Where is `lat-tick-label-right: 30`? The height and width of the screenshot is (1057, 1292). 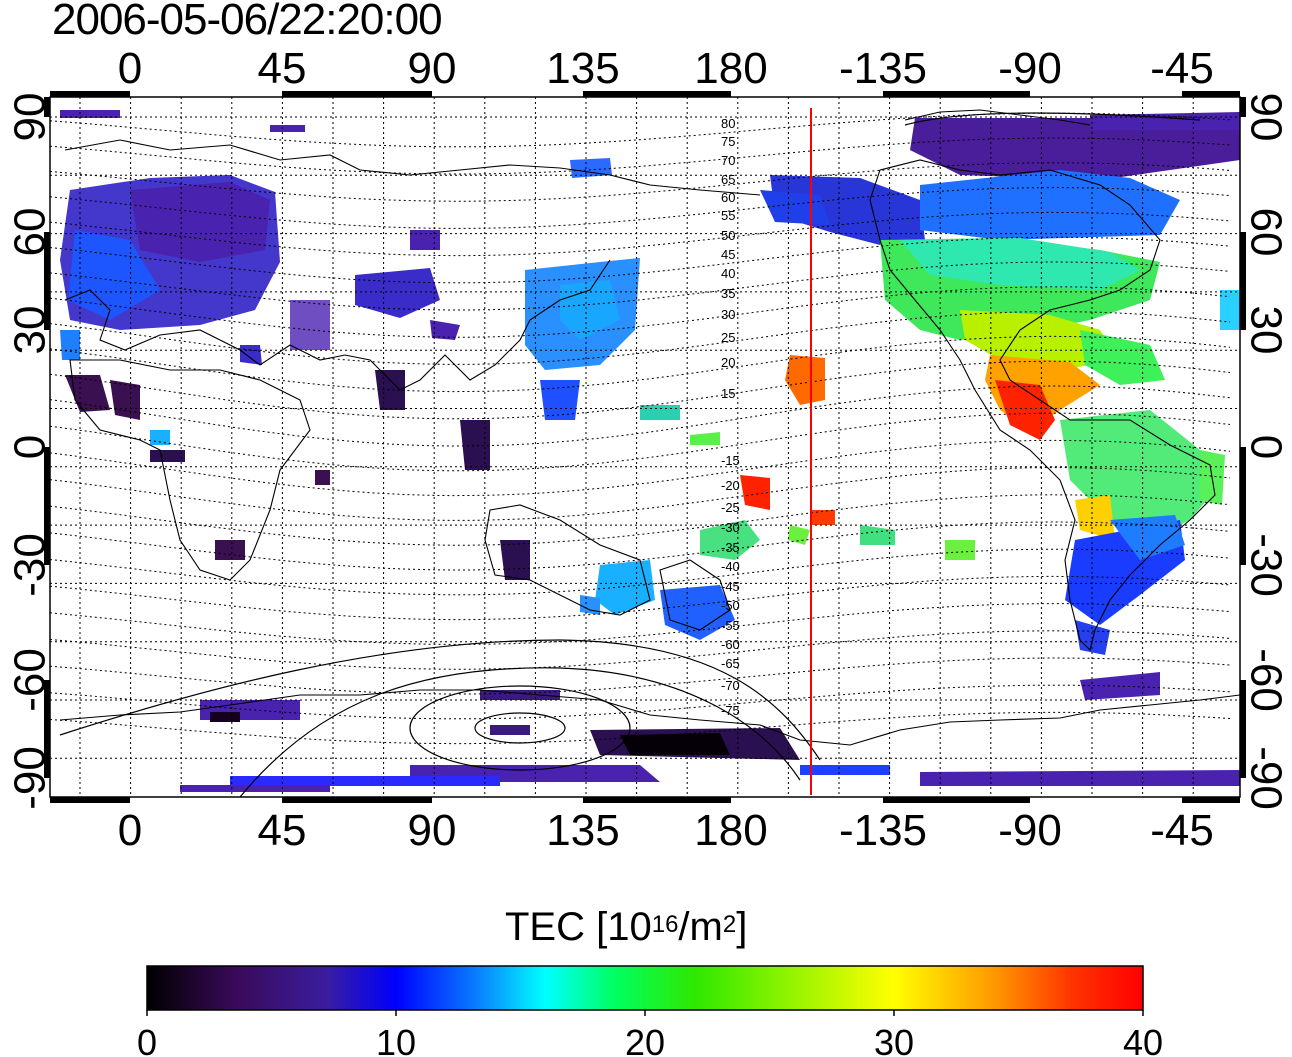 lat-tick-label-right: 30 is located at coordinates (1266, 330).